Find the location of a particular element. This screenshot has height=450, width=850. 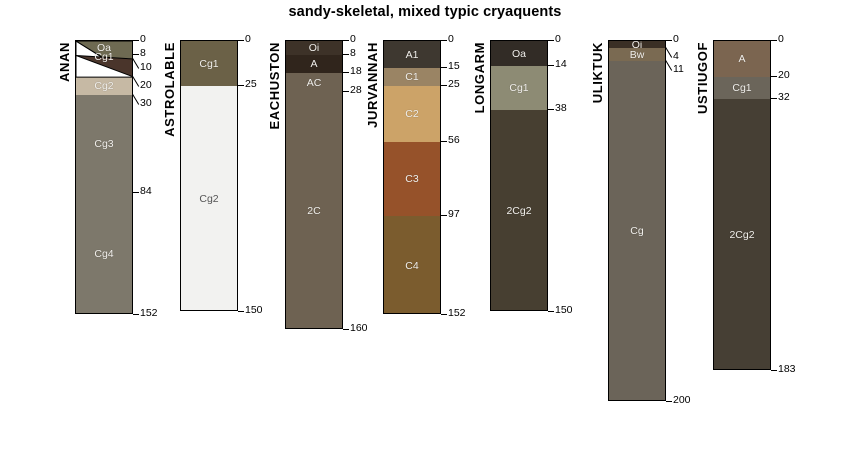

profile-column: Oi Bw Cg is located at coordinates (637, 220).